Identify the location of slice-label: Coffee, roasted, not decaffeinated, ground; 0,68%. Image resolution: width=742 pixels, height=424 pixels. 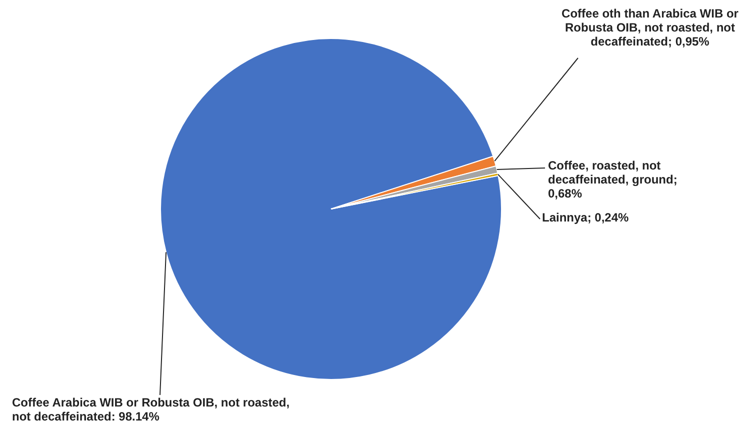
(613, 179).